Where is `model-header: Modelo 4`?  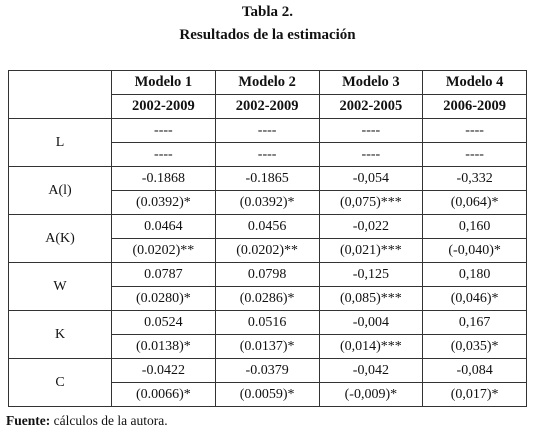 model-header: Modelo 4 is located at coordinates (474, 82).